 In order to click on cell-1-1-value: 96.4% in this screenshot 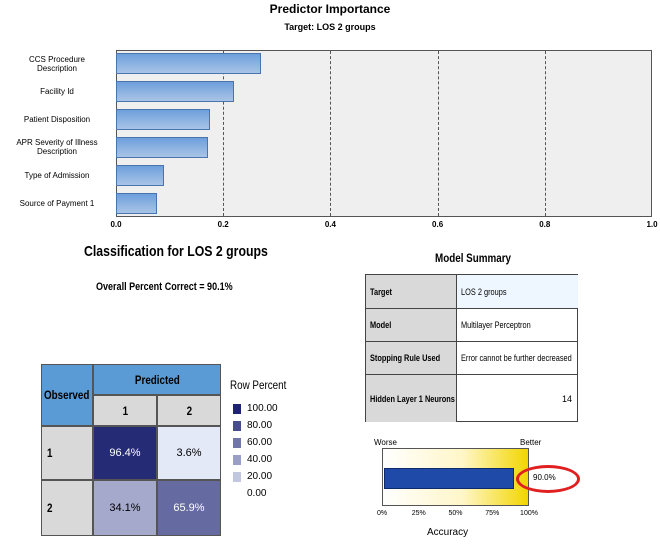, I will do `click(125, 453)`.